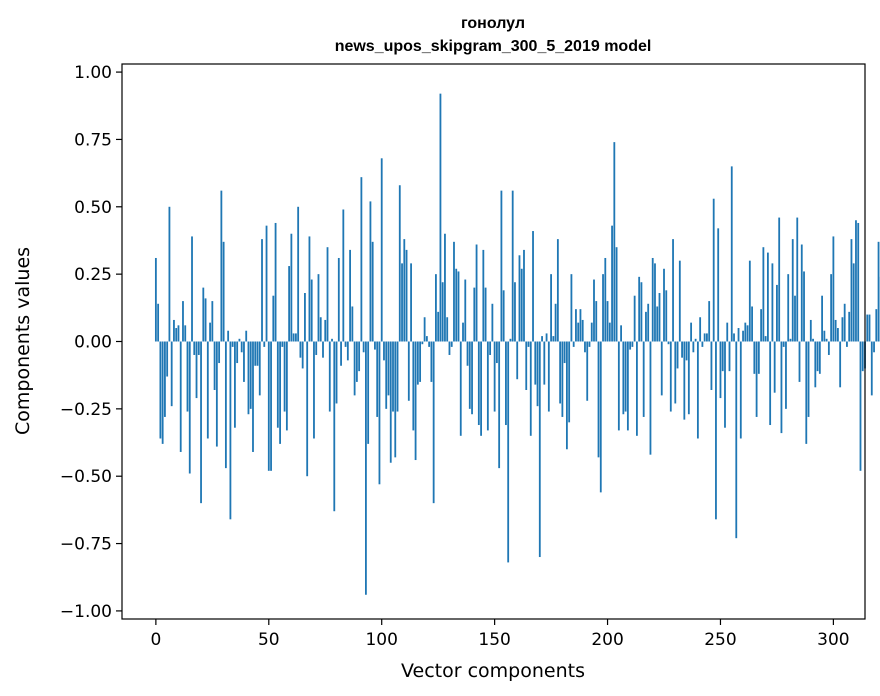 The width and height of the screenshot is (880, 696). What do you see at coordinates (493, 46) in the screenshot?
I see `chart-title-line-2: news_upos_skipgram_300_5_2019 model` at bounding box center [493, 46].